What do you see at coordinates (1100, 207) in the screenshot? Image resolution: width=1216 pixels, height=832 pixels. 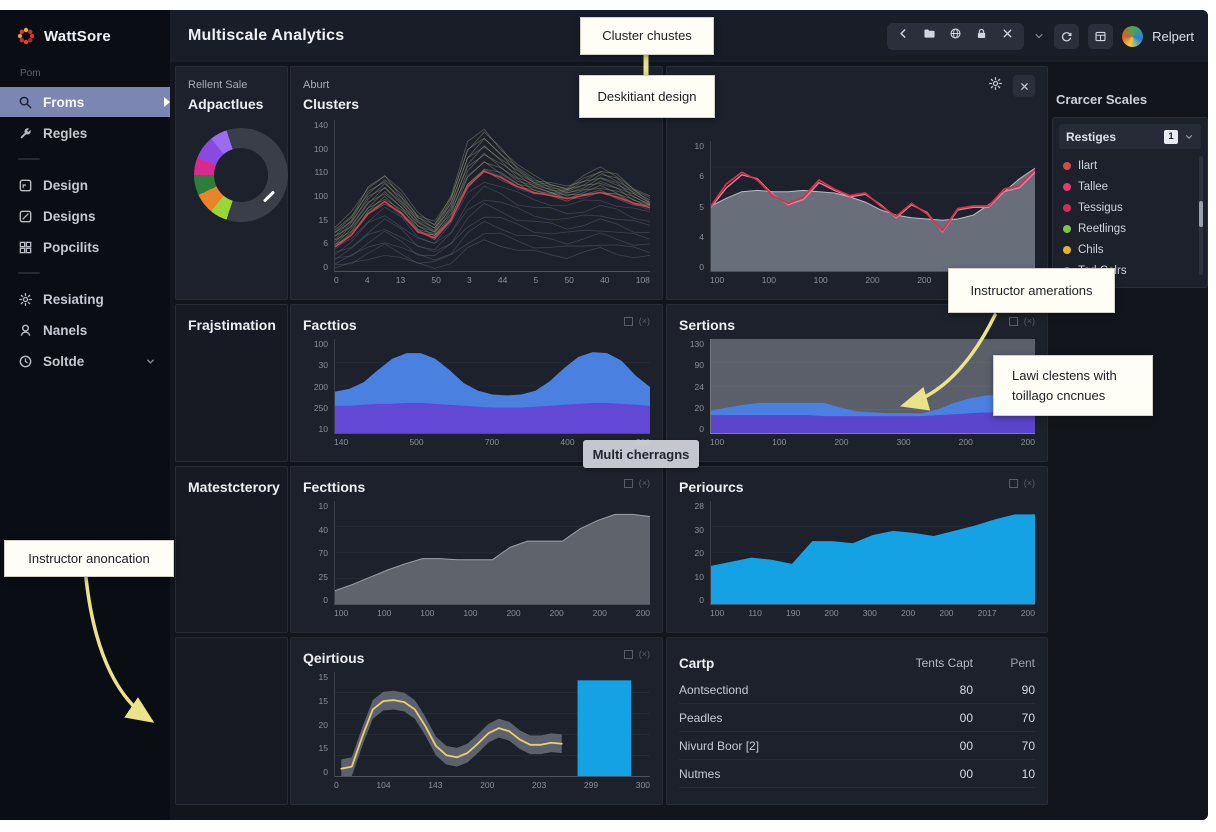 I see `legend-label: Tessigus` at bounding box center [1100, 207].